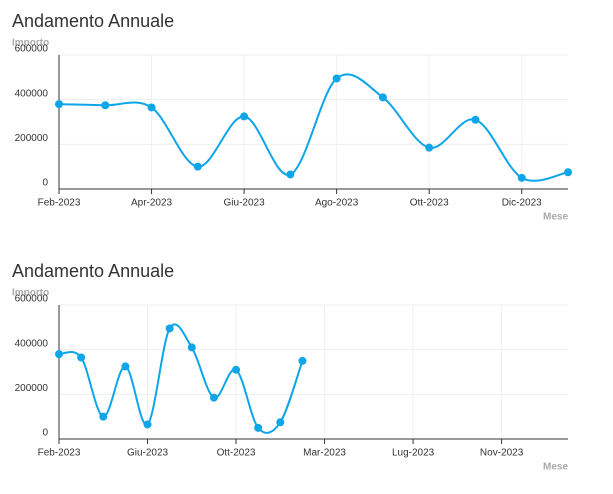 Image resolution: width=613 pixels, height=494 pixels. What do you see at coordinates (522, 203) in the screenshot?
I see `x-tick-label: Dic-2023` at bounding box center [522, 203].